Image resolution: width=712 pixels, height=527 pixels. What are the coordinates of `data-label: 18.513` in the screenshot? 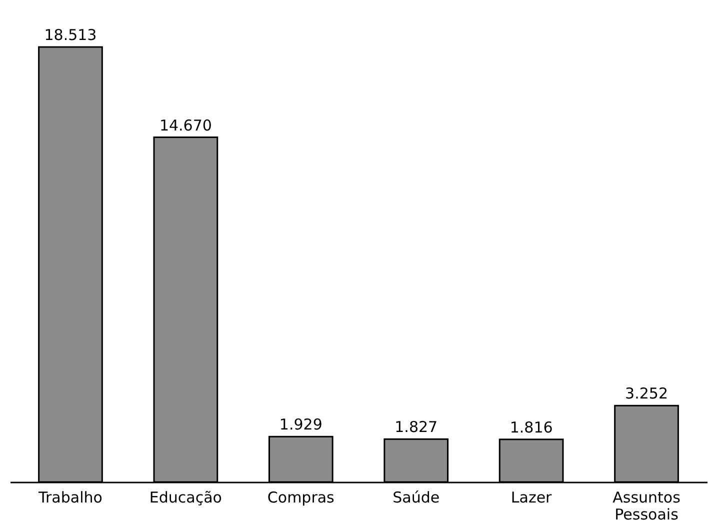 It's located at (70, 35).